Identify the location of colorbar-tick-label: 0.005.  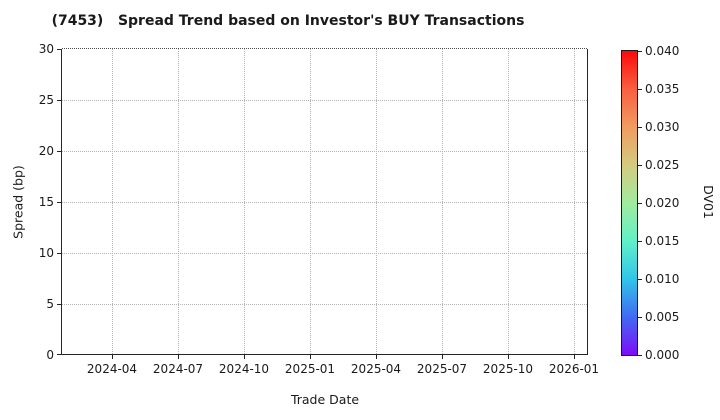
(662, 317).